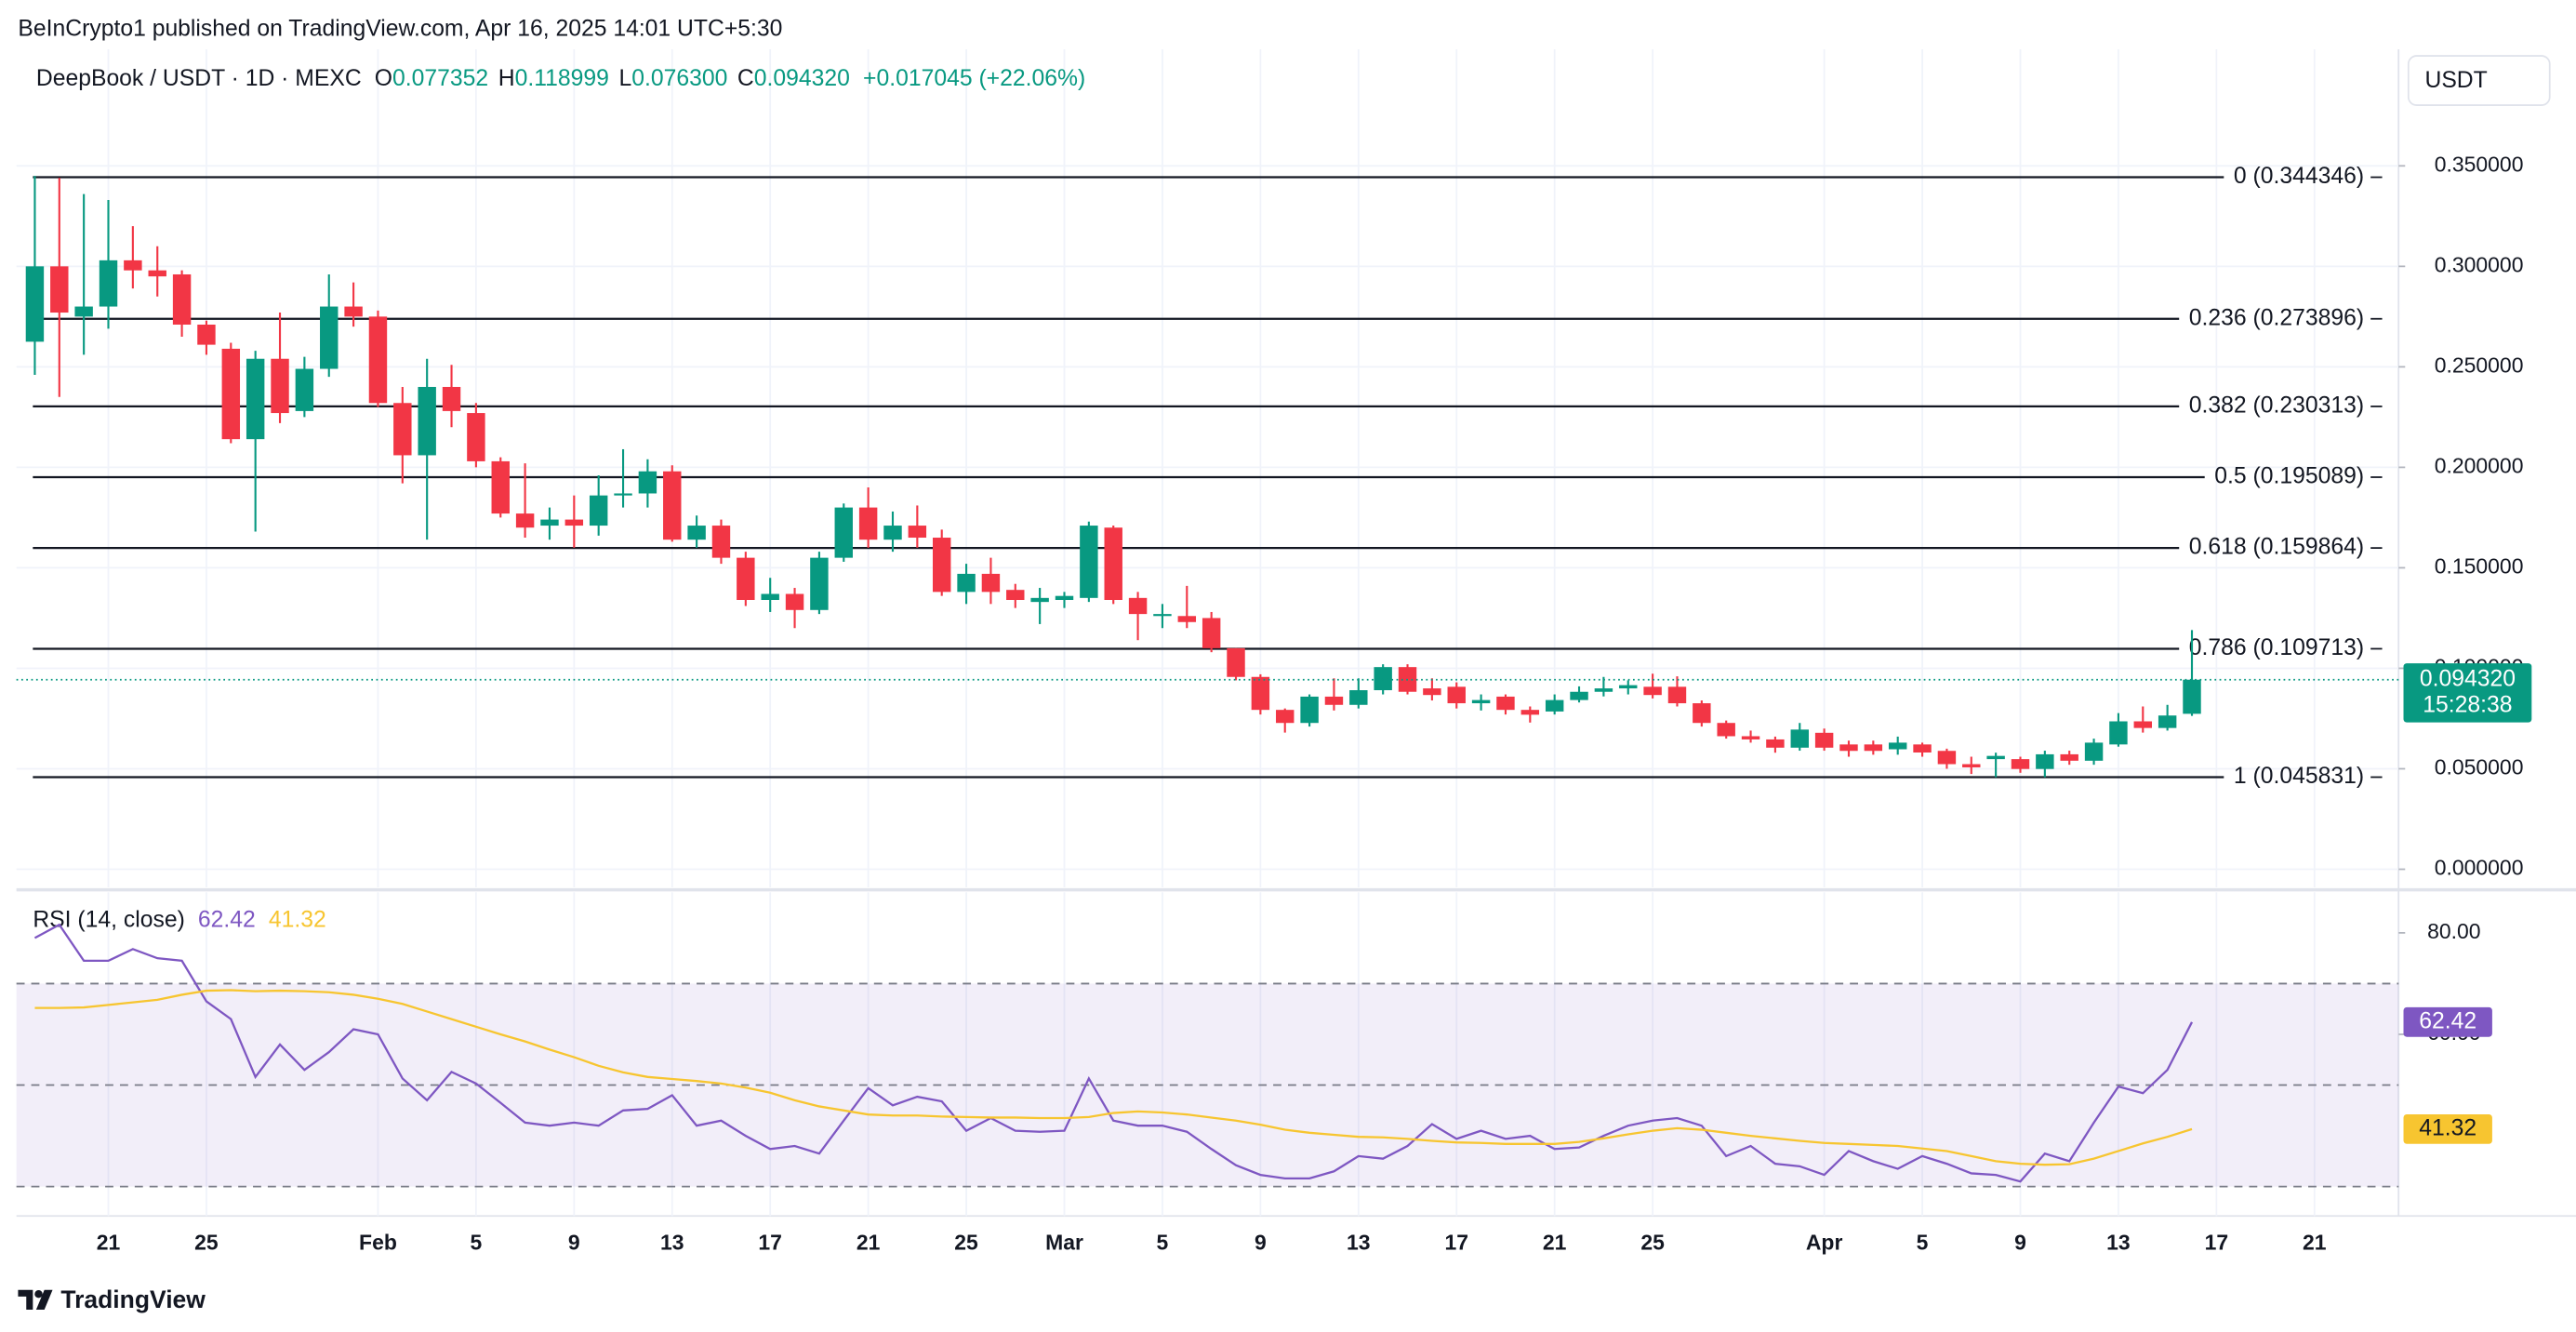  What do you see at coordinates (506, 77) in the screenshot?
I see `ohlc-key: H` at bounding box center [506, 77].